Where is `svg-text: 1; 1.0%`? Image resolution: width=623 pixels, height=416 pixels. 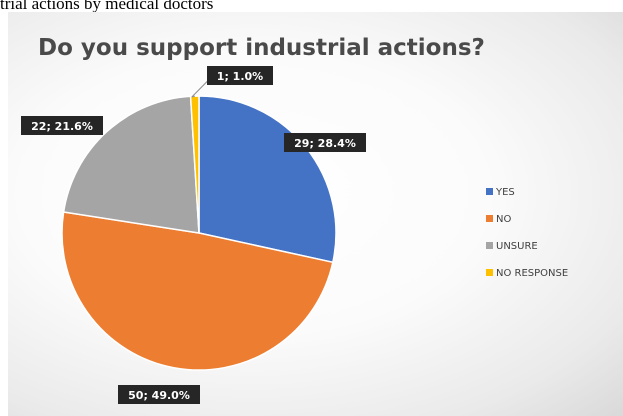
svg-text: 1; 1.0% is located at coordinates (240, 76).